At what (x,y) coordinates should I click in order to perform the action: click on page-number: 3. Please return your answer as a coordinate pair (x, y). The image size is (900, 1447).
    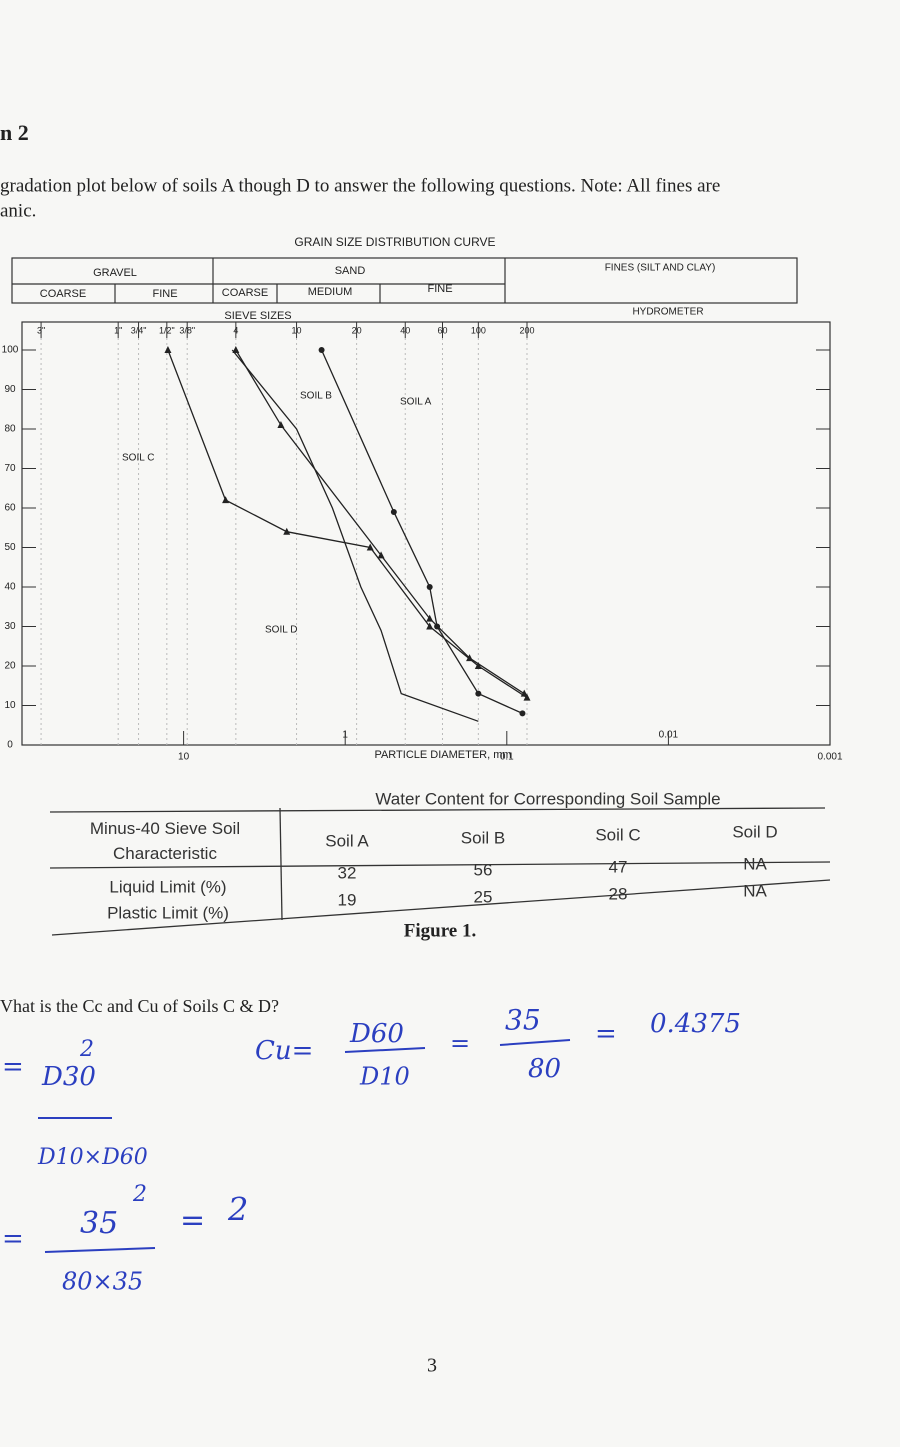
    Looking at the image, I should click on (432, 1366).